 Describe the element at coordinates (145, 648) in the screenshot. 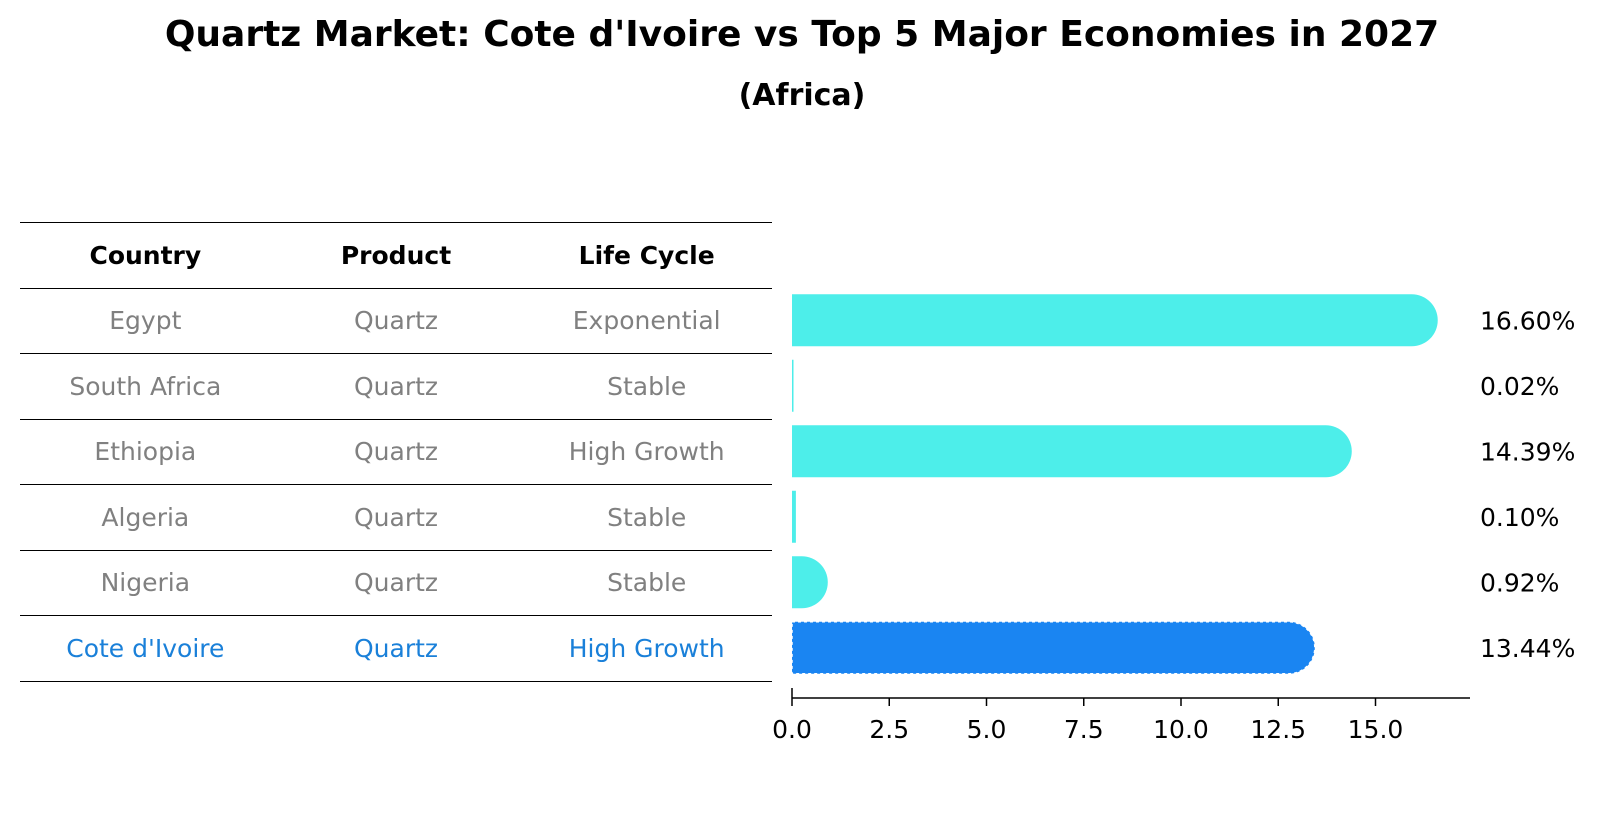

I see `cell-country: Cote d'Ivoire` at that location.